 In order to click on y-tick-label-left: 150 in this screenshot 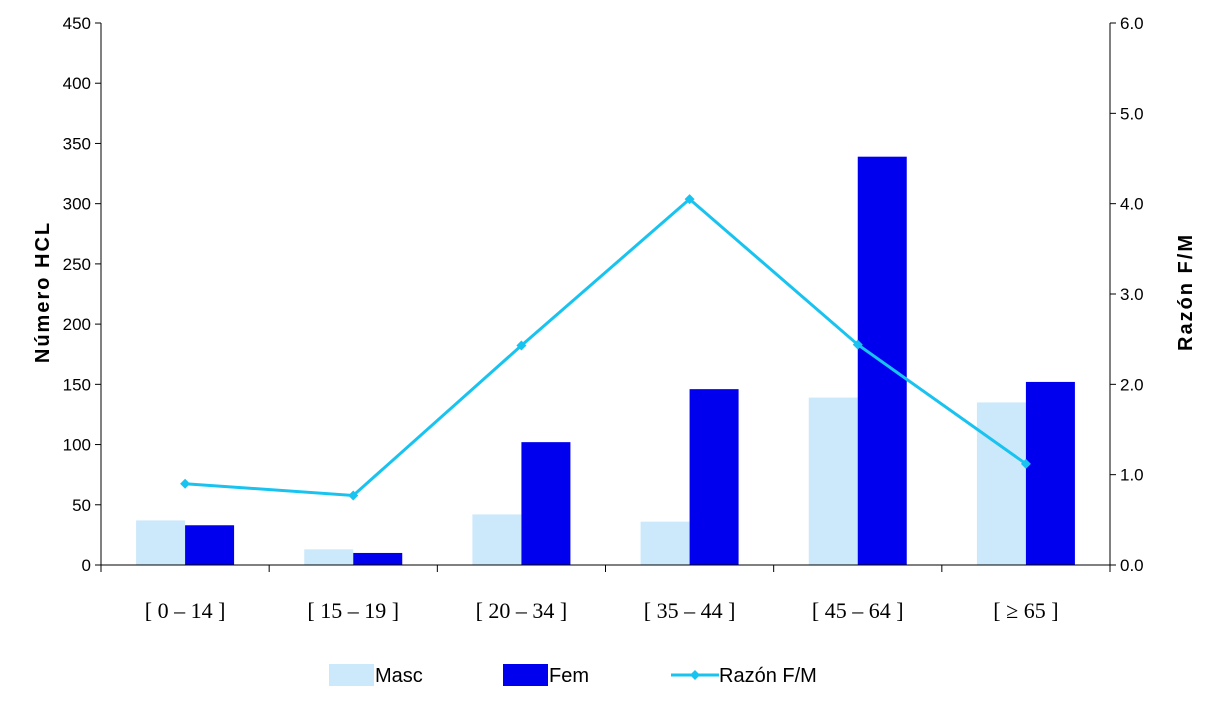, I will do `click(77, 384)`.